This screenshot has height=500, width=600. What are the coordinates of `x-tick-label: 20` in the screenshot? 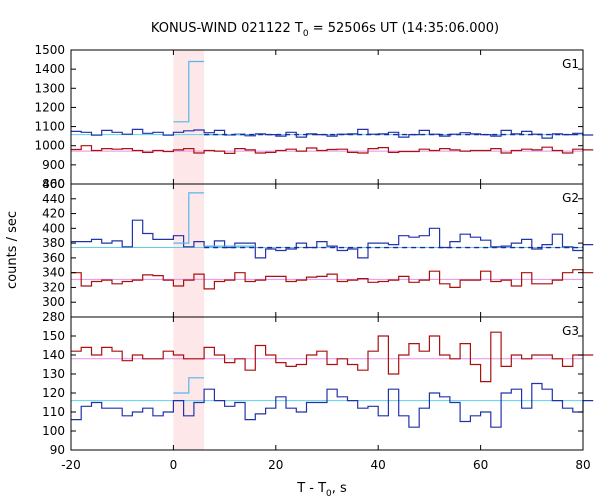 It's located at (275, 465).